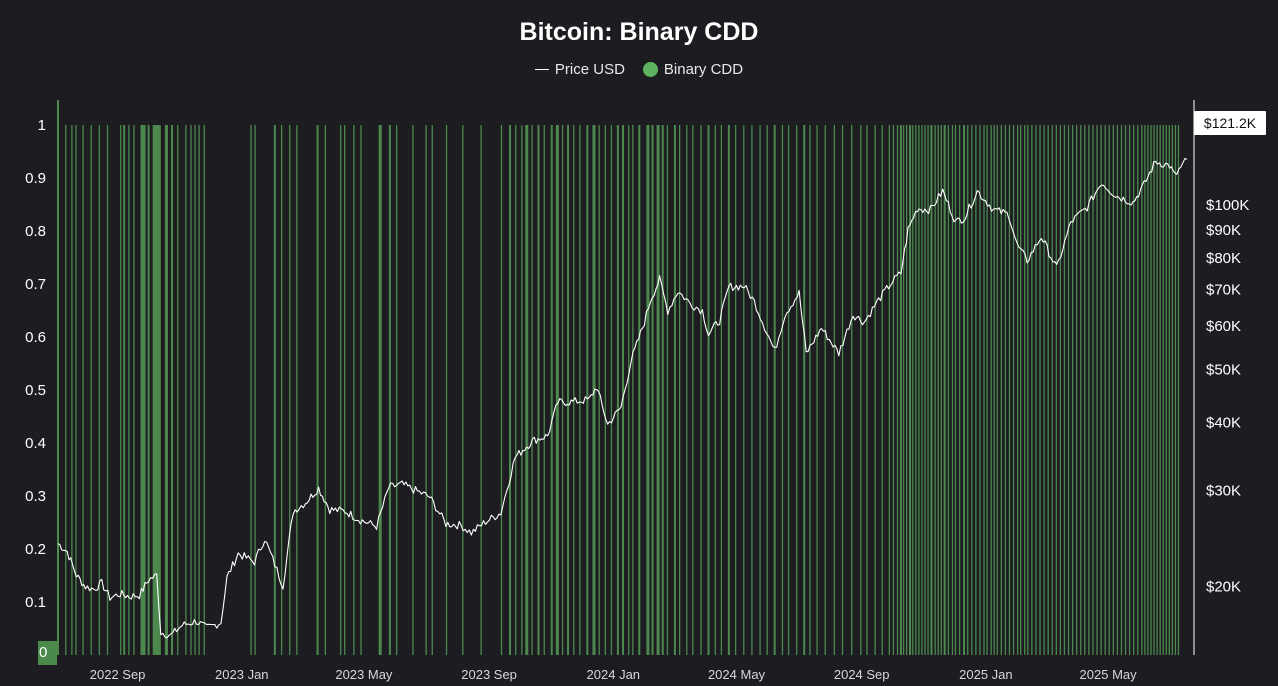 The width and height of the screenshot is (1278, 686). What do you see at coordinates (1223, 587) in the screenshot?
I see `y-right-tick-label: $20K` at bounding box center [1223, 587].